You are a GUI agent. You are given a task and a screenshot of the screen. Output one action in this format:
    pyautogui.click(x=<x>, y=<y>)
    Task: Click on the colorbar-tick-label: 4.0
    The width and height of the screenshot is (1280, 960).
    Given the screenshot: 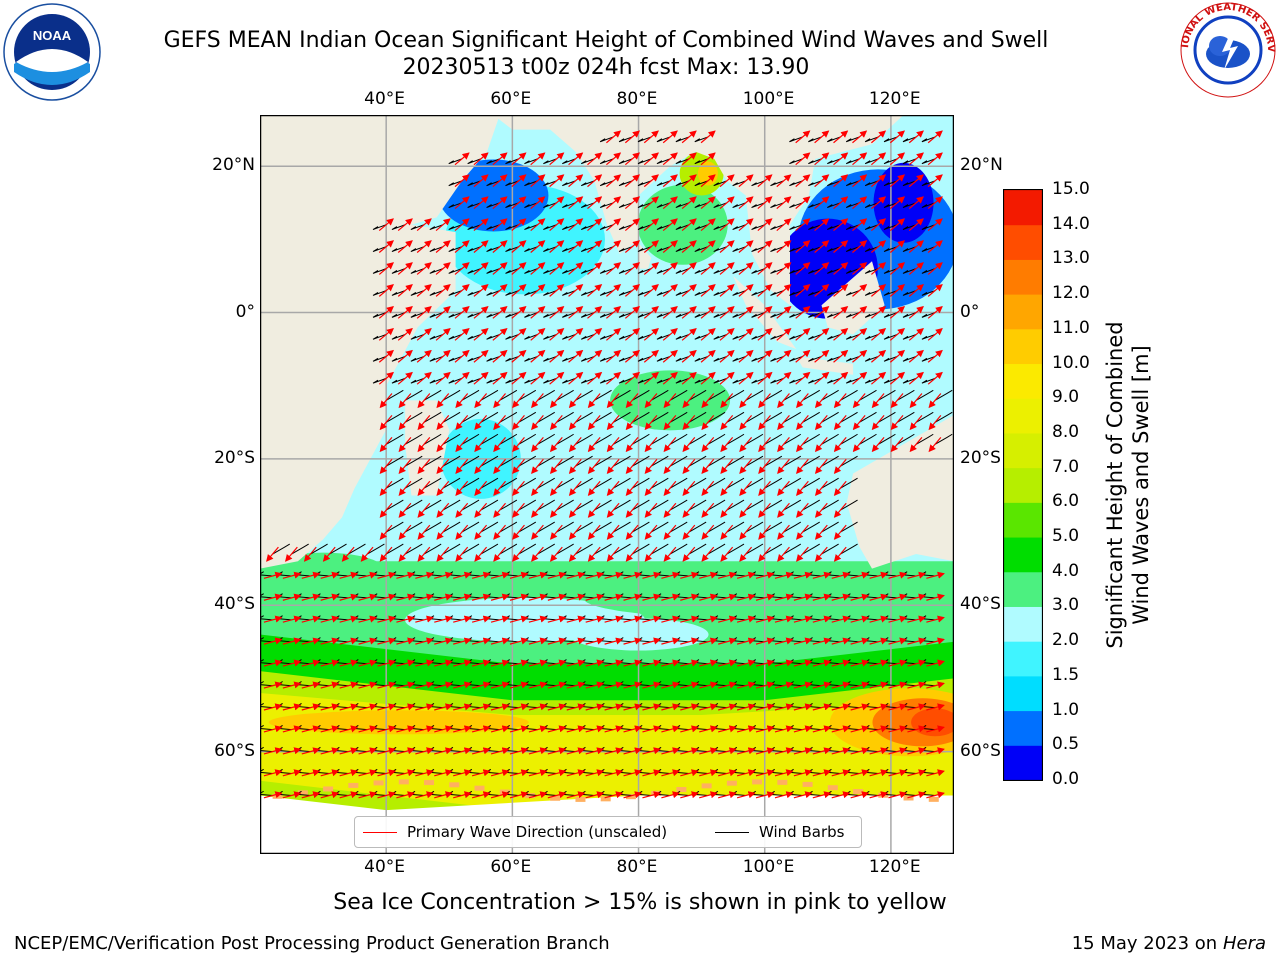 What is the action you would take?
    pyautogui.click(x=1066, y=570)
    